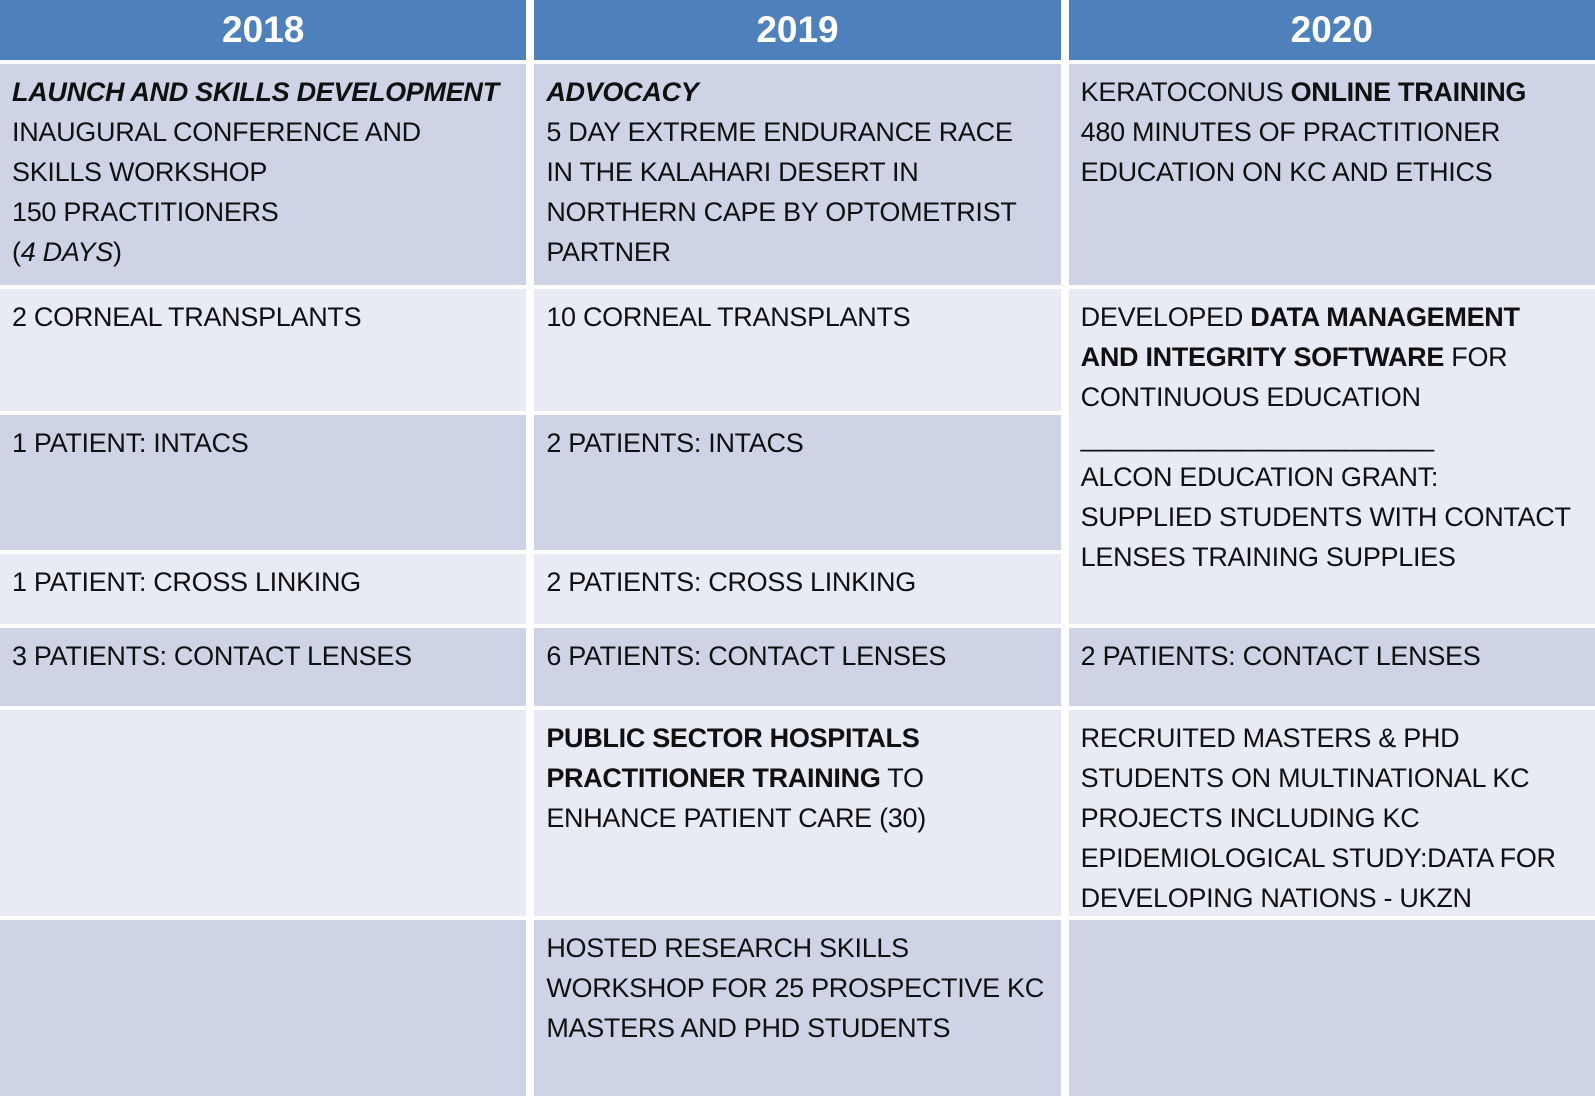 This screenshot has width=1595, height=1096. Describe the element at coordinates (263, 667) in the screenshot. I see `cell-2018-contact-lenses: 3 PATIENTS: CONTACT LENSES` at that location.